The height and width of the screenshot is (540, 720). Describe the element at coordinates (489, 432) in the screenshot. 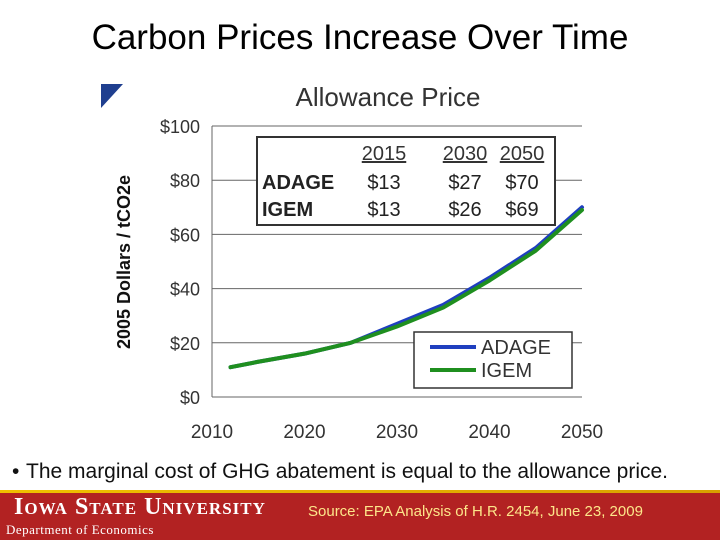

I see `x-tick-label: 2040` at that location.